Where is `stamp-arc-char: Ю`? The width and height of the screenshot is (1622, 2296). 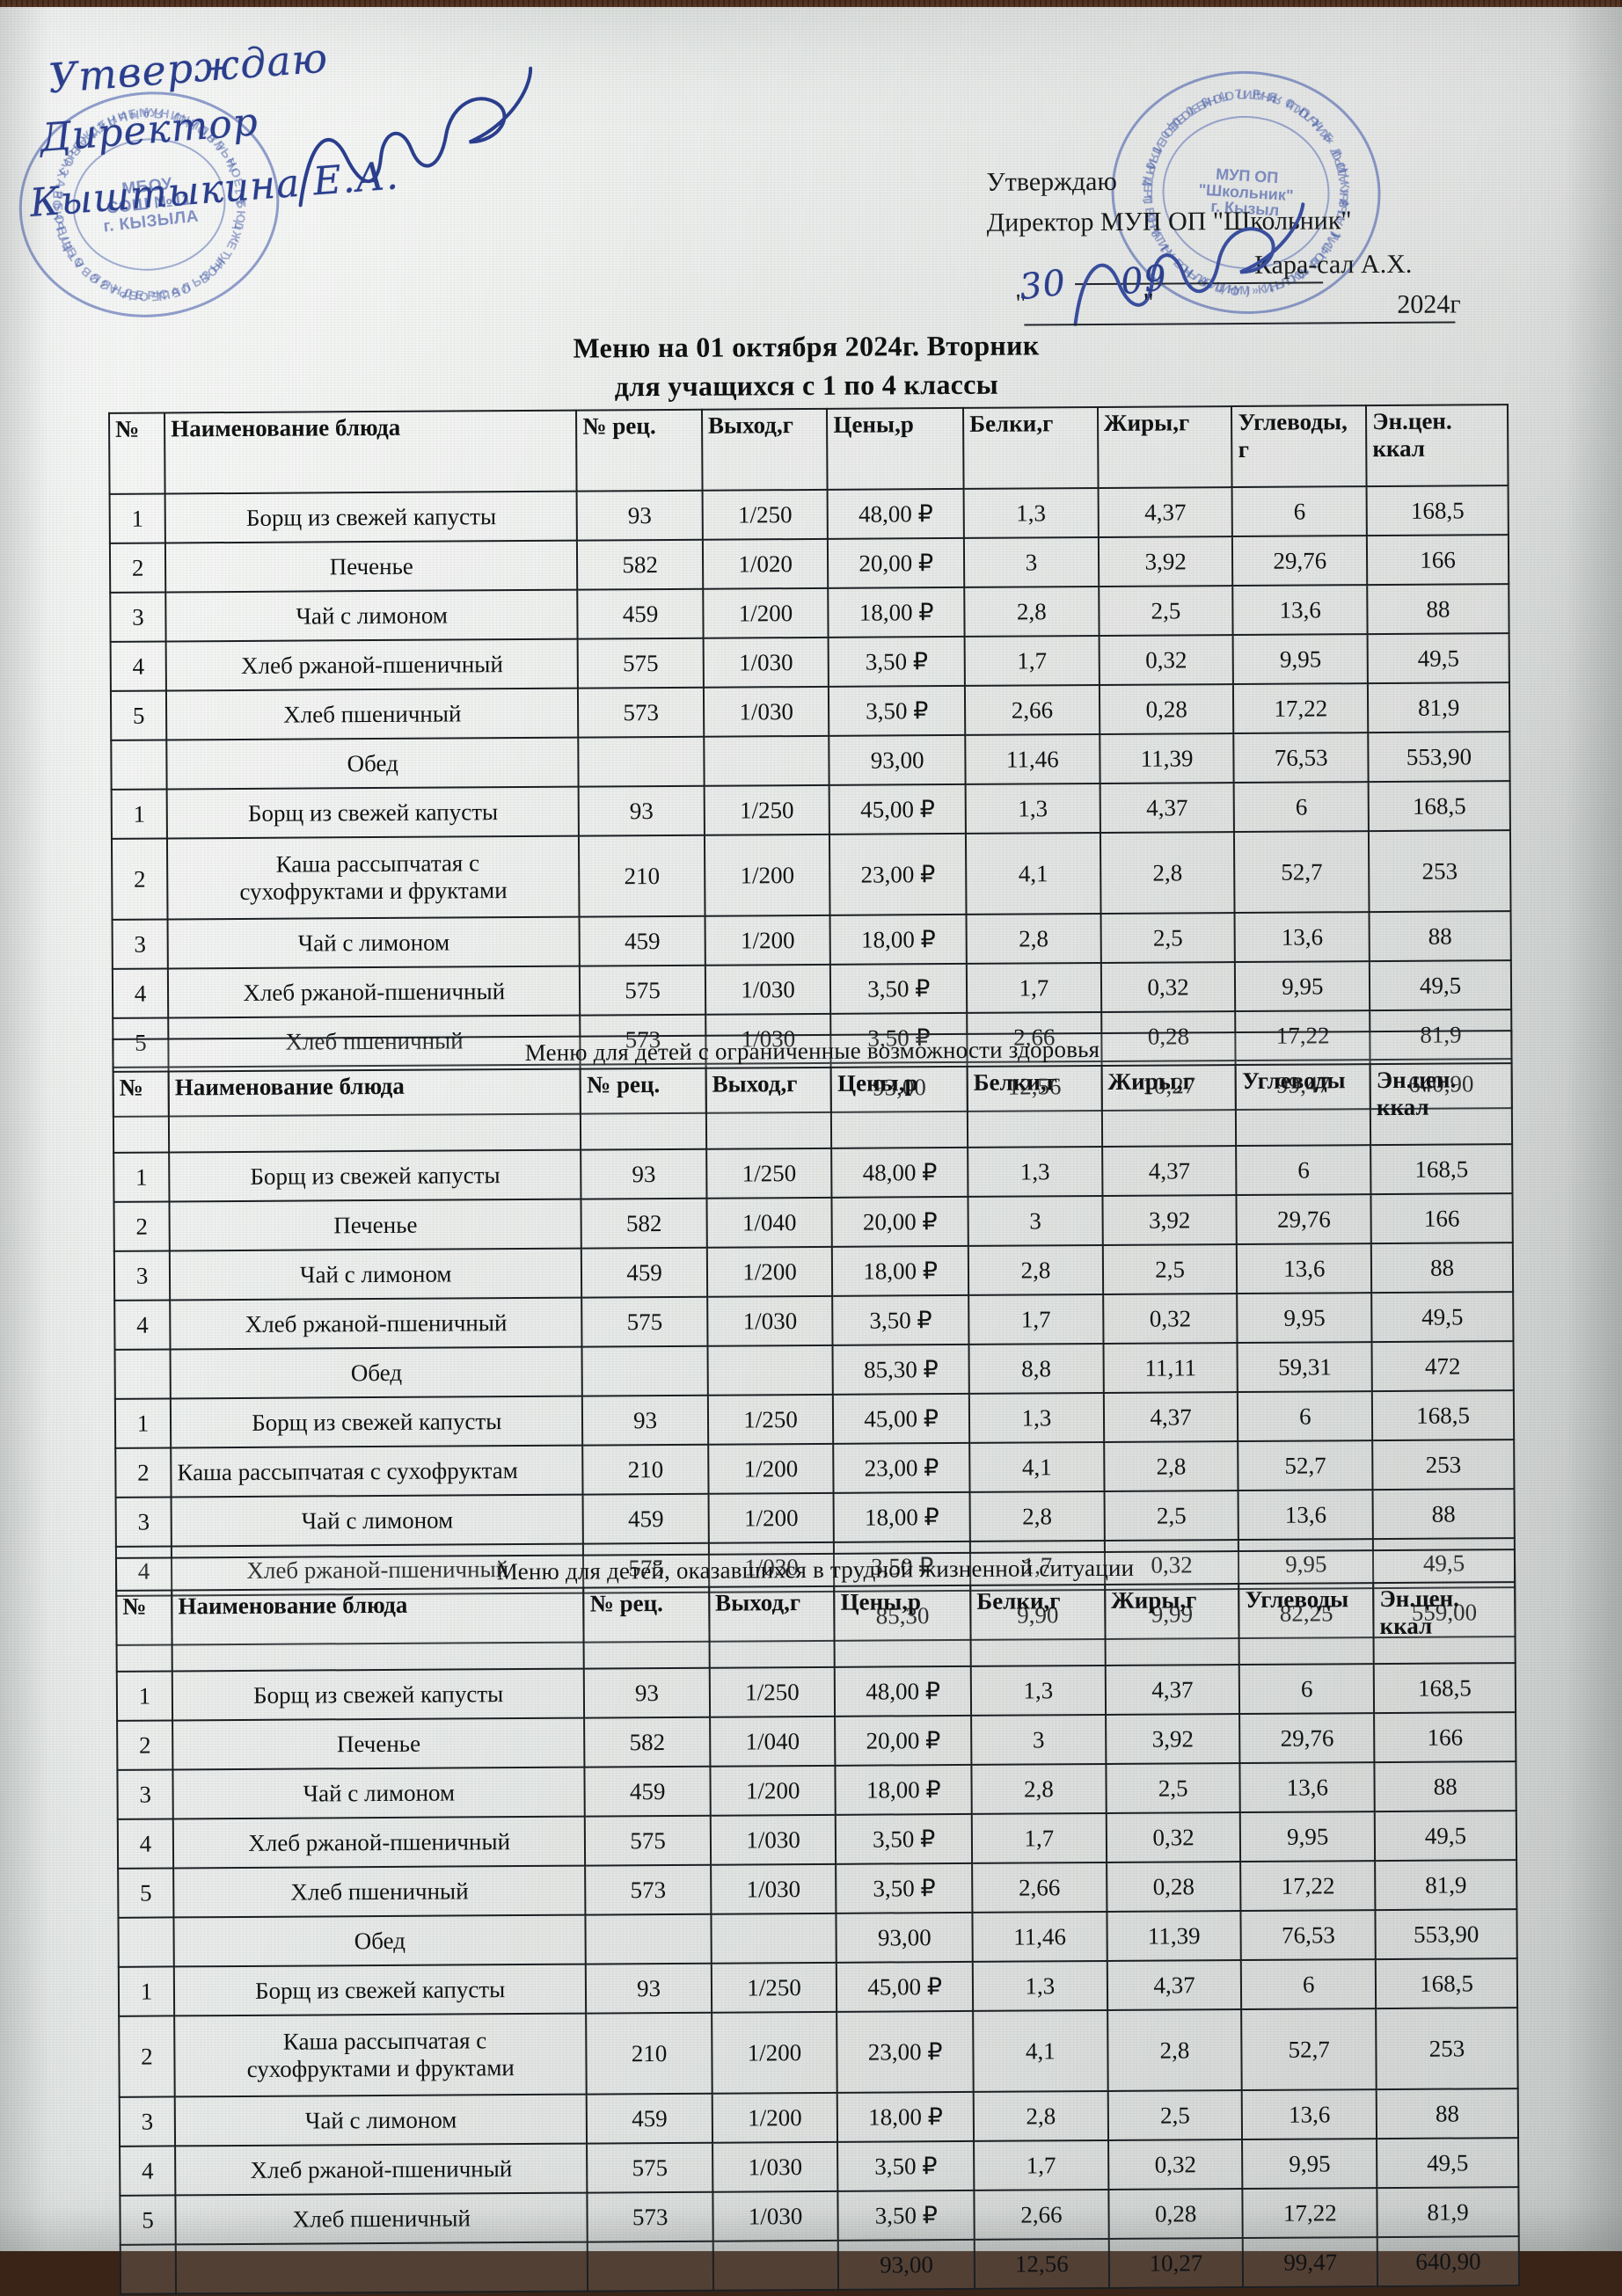
stamp-arc-char: Ю is located at coordinates (241, 217).